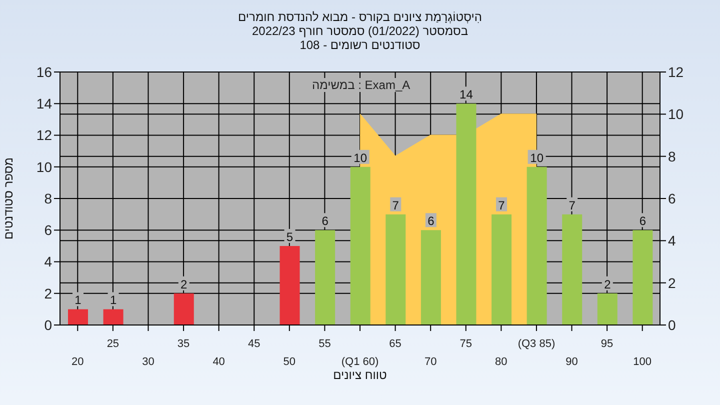 The width and height of the screenshot is (720, 405). Describe the element at coordinates (218, 362) in the screenshot. I see `x-tick-label: 40` at that location.